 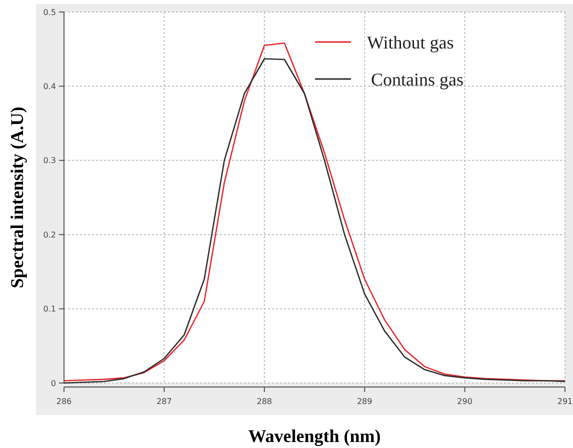 What do you see at coordinates (417, 79) in the screenshot?
I see `legend-label: Contains gas` at bounding box center [417, 79].